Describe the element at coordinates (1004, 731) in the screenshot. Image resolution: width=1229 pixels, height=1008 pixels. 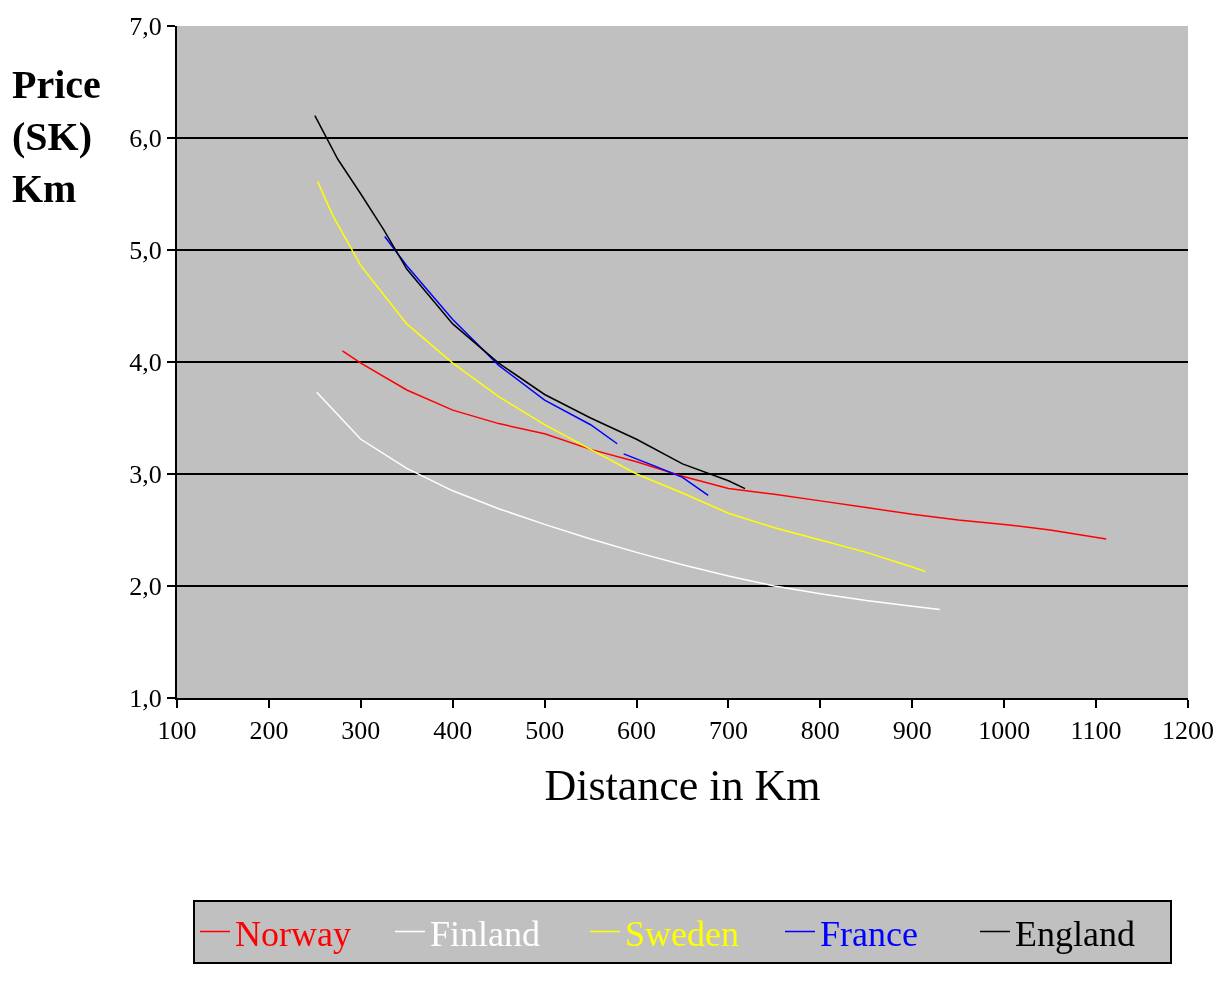
I see `x-tick-label: 1000` at that location.